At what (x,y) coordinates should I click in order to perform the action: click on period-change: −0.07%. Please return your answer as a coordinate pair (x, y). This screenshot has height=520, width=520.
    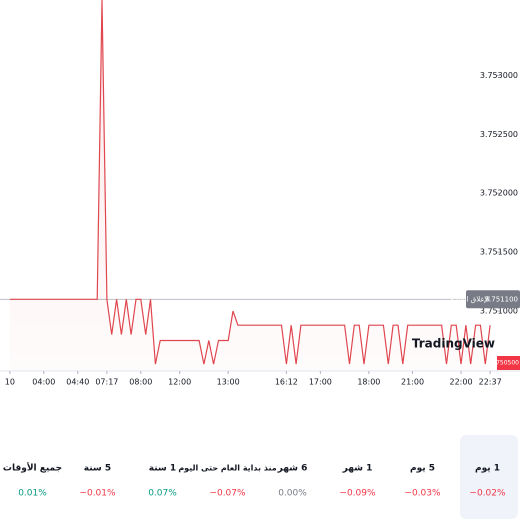
    Looking at the image, I should click on (227, 494).